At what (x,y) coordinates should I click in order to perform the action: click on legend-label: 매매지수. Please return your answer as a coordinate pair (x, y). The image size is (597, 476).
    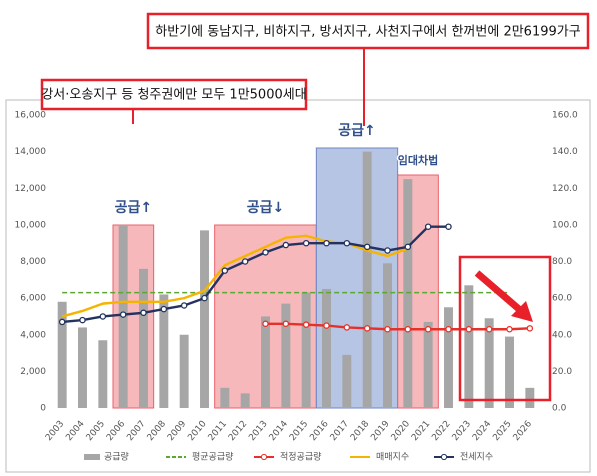
    Looking at the image, I should click on (392, 457).